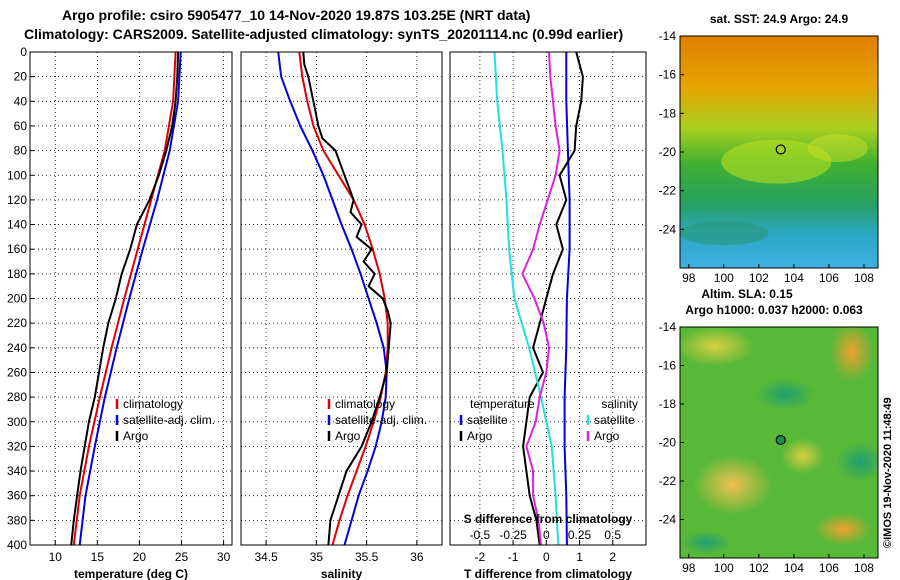  I want to click on temperature-x-axis-label: temperature (deg C), so click(131, 573).